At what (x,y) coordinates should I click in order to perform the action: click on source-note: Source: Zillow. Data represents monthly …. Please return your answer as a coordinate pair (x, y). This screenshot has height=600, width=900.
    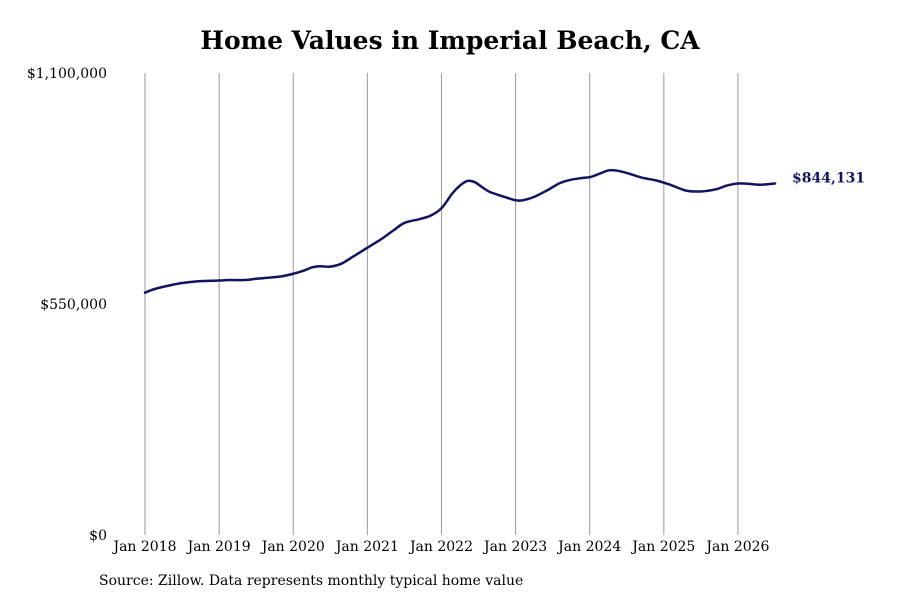
    Looking at the image, I should click on (311, 581).